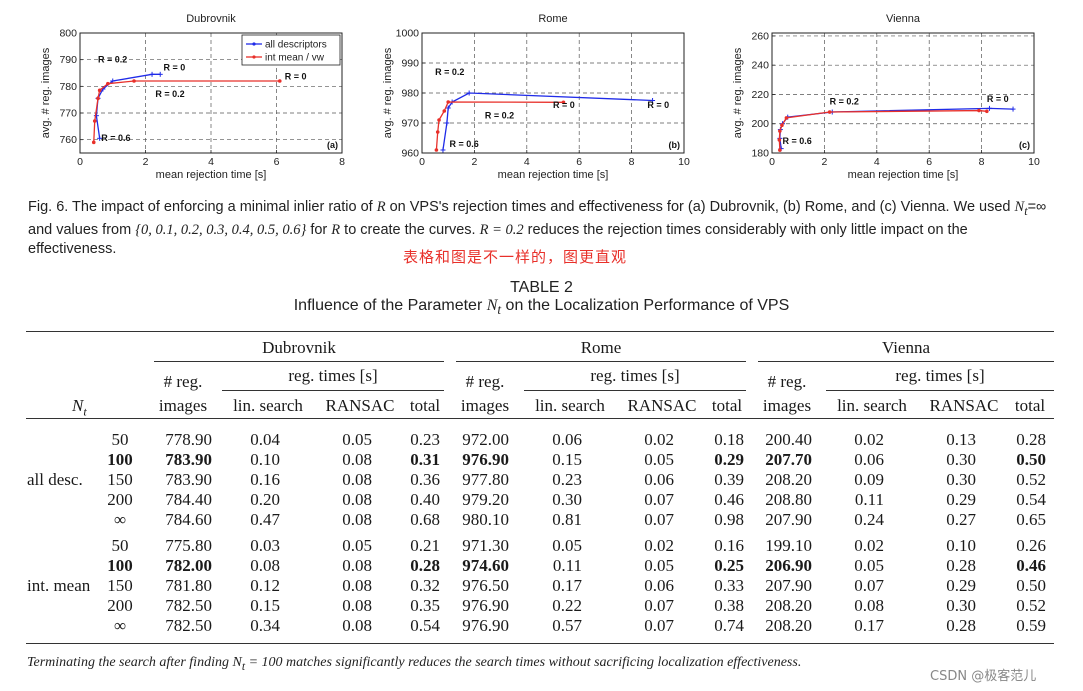  What do you see at coordinates (68, 87) in the screenshot?
I see `y-tick-label: 780` at bounding box center [68, 87].